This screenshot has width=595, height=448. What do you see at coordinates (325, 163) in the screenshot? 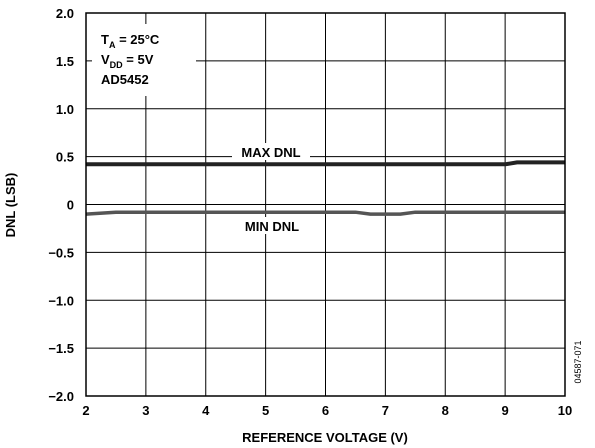
I see `max-dnl-line` at bounding box center [325, 163].